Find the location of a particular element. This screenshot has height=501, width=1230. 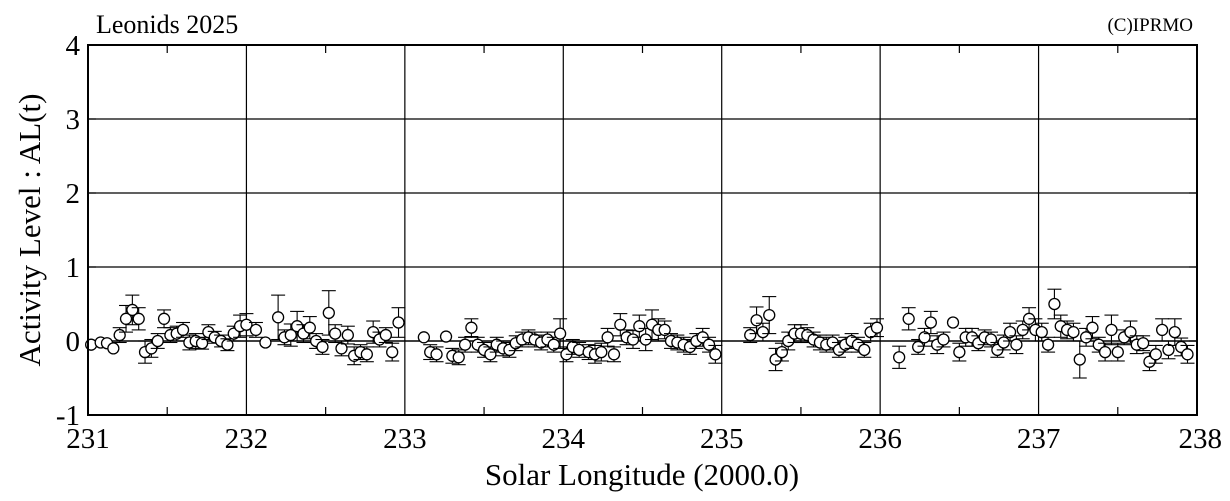

x-tick-label: 234 is located at coordinates (564, 439).